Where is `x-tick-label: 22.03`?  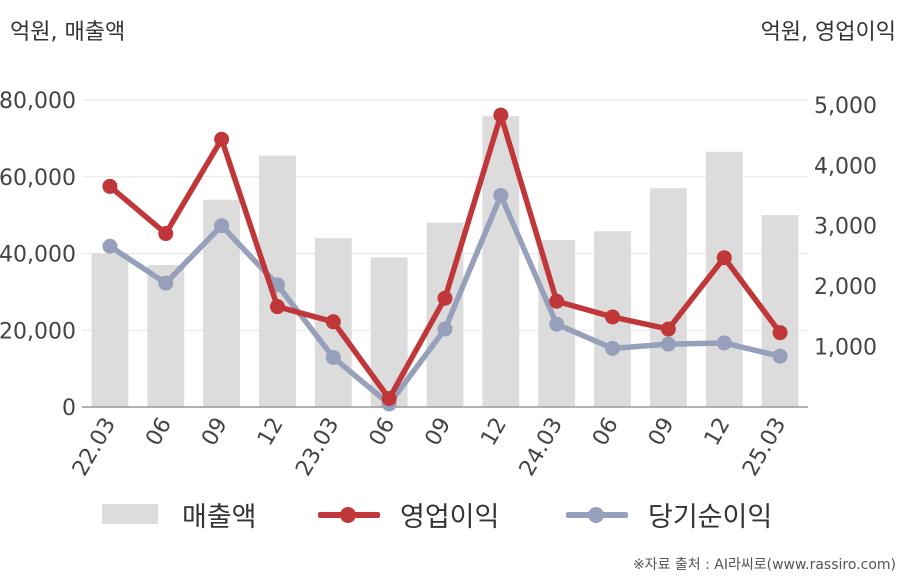
x-tick-label: 22.03 is located at coordinates (94, 447).